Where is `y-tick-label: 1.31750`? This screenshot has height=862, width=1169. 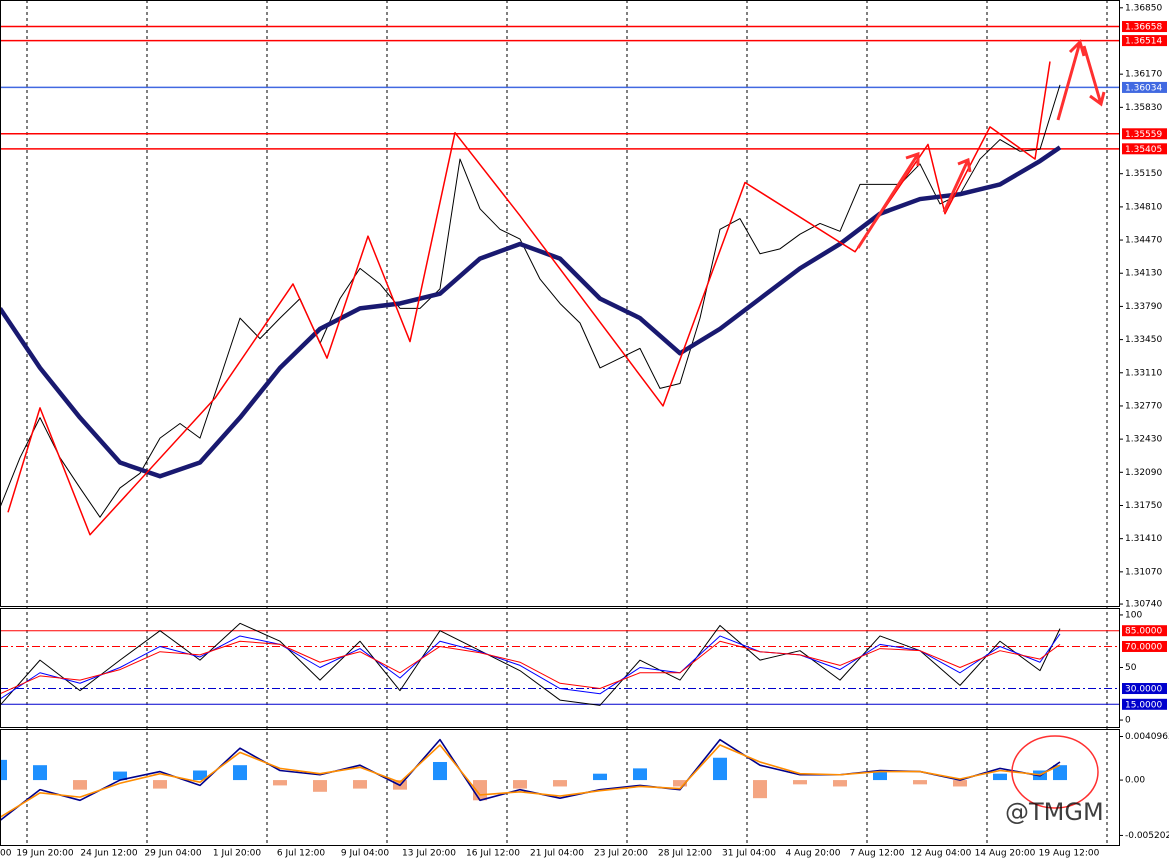
y-tick-label: 1.31750 is located at coordinates (1143, 506).